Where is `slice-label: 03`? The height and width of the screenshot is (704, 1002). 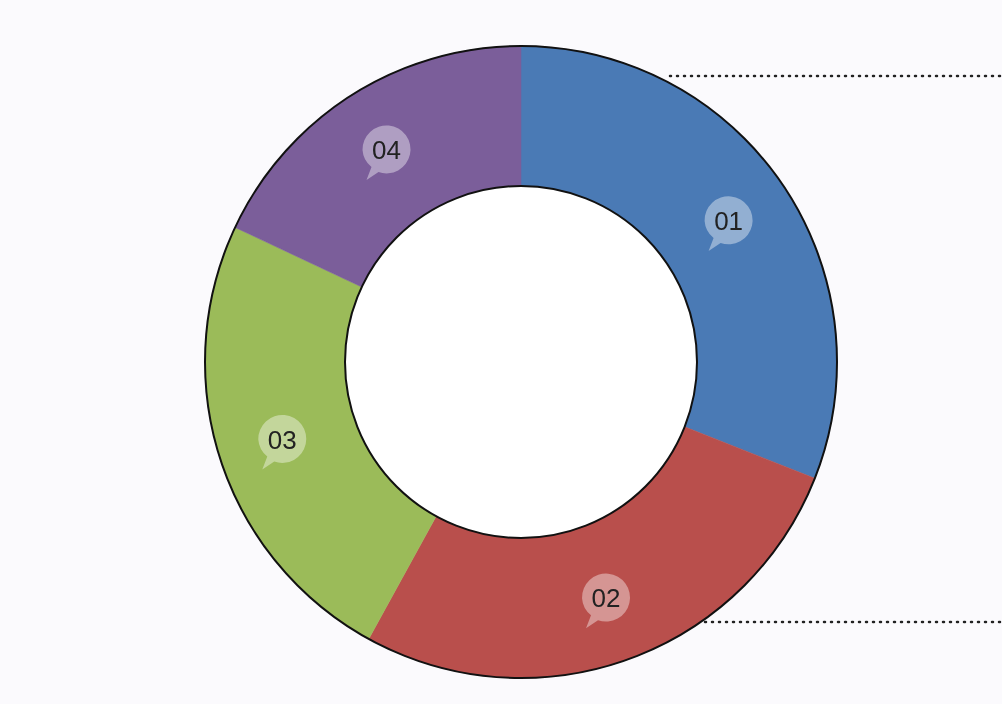 slice-label: 03 is located at coordinates (282, 439).